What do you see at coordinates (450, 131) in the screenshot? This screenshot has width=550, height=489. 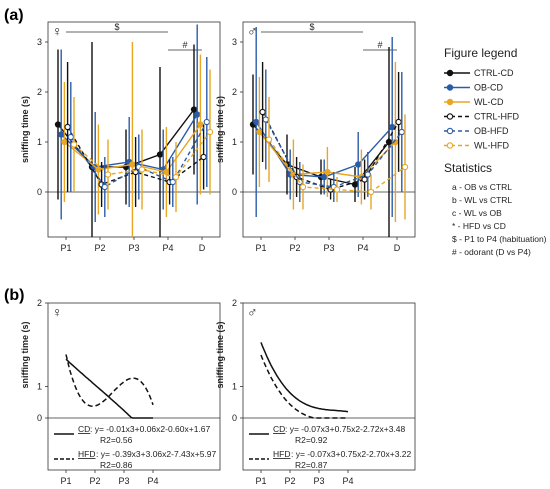 I see `legend-marker-ob-hfd` at bounding box center [450, 131].